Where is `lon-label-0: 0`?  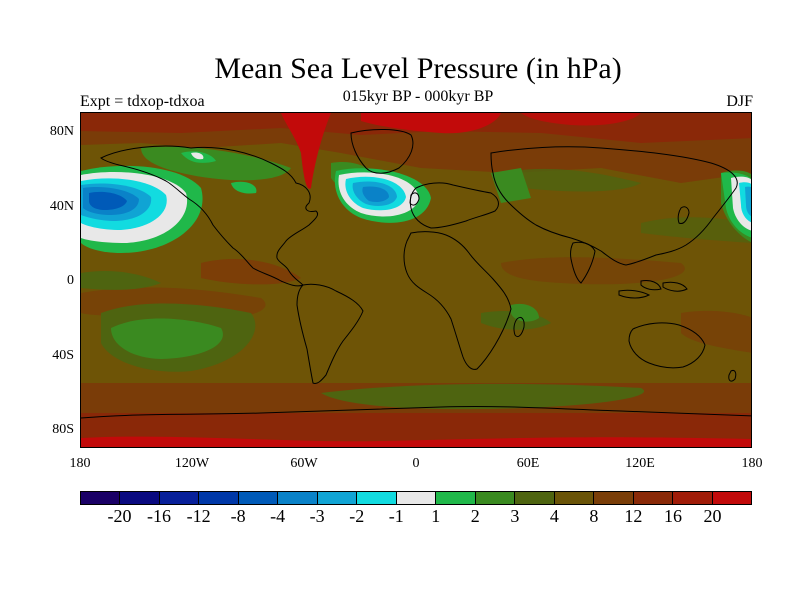
lon-label-0: 0 is located at coordinates (416, 463).